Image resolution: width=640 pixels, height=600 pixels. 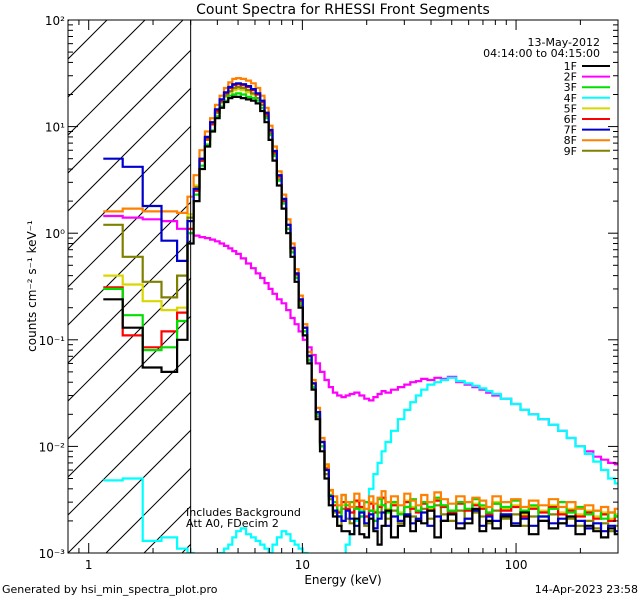 What do you see at coordinates (570, 98) in the screenshot?
I see `legend-label-4F: 4F` at bounding box center [570, 98].